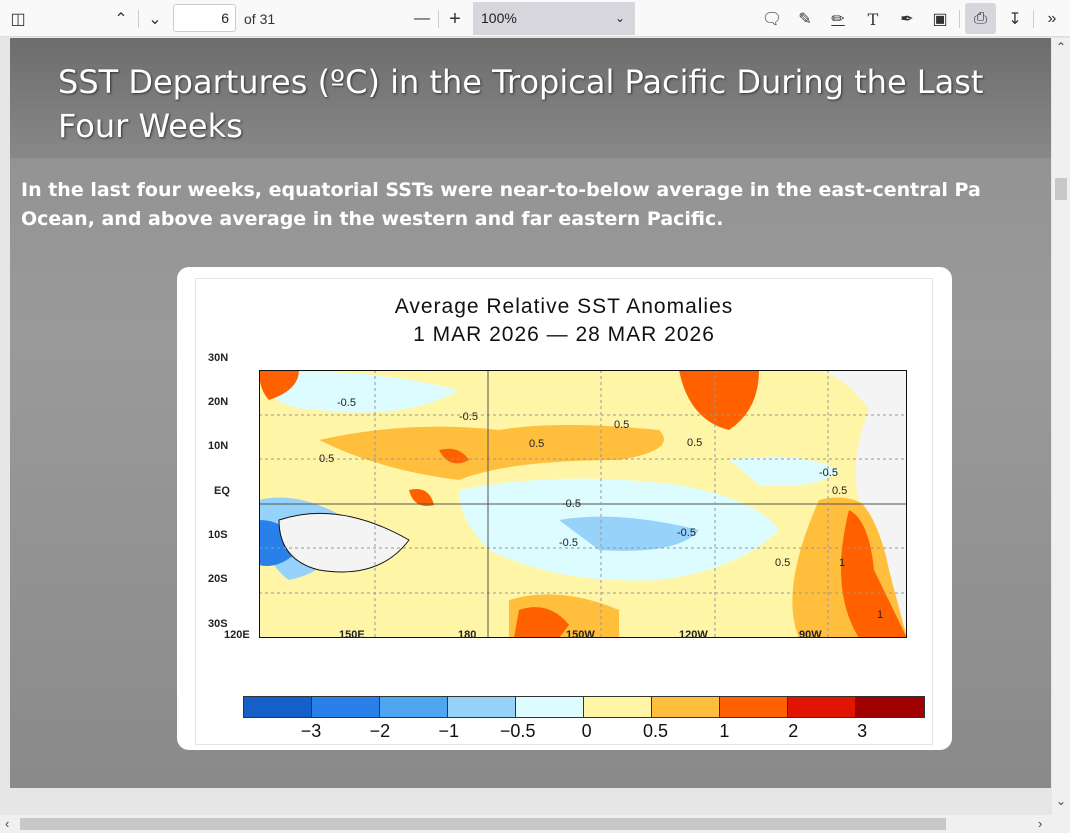 The width and height of the screenshot is (1070, 833). Describe the element at coordinates (1061, 426) in the screenshot. I see `vertical-scrollbar: ⌃ ⌄` at that location.